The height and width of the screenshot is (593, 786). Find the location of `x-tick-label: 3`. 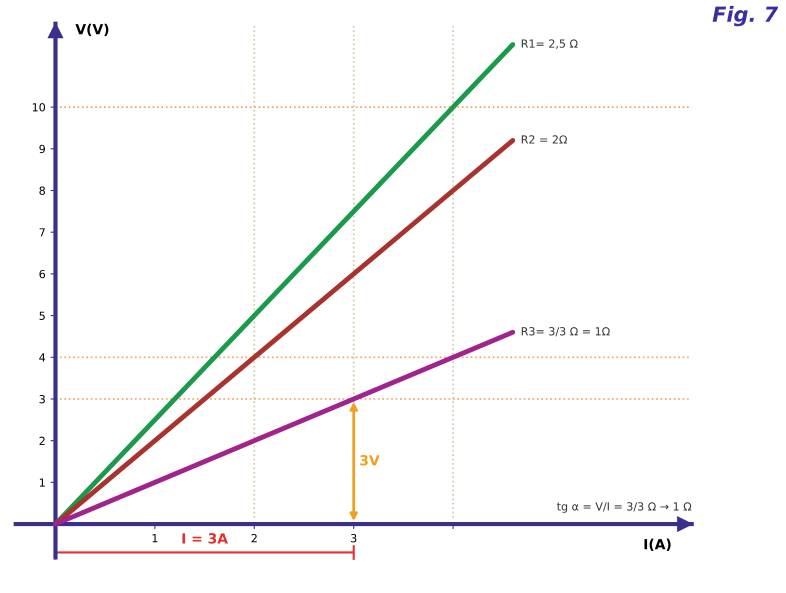

x-tick-label: 3 is located at coordinates (353, 538).